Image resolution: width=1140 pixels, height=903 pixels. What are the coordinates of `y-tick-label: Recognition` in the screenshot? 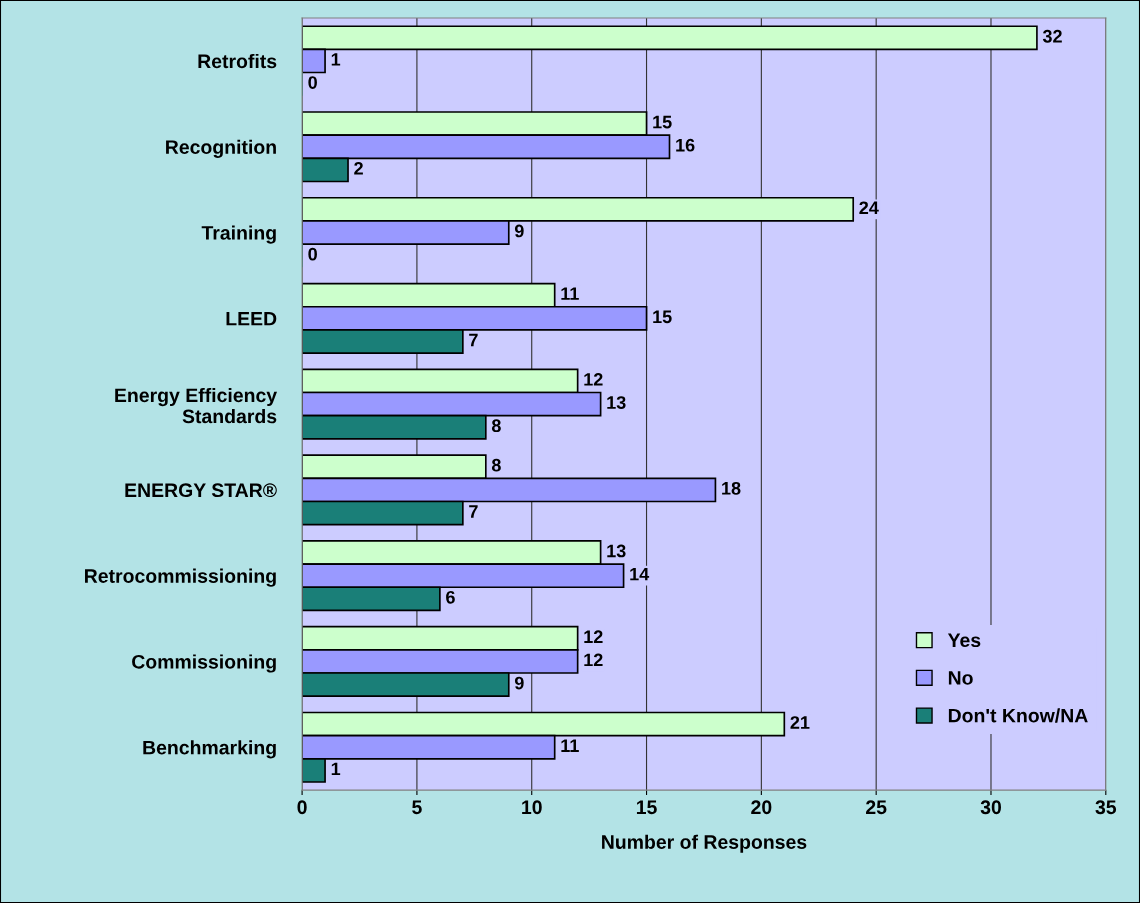 It's located at (221, 148).